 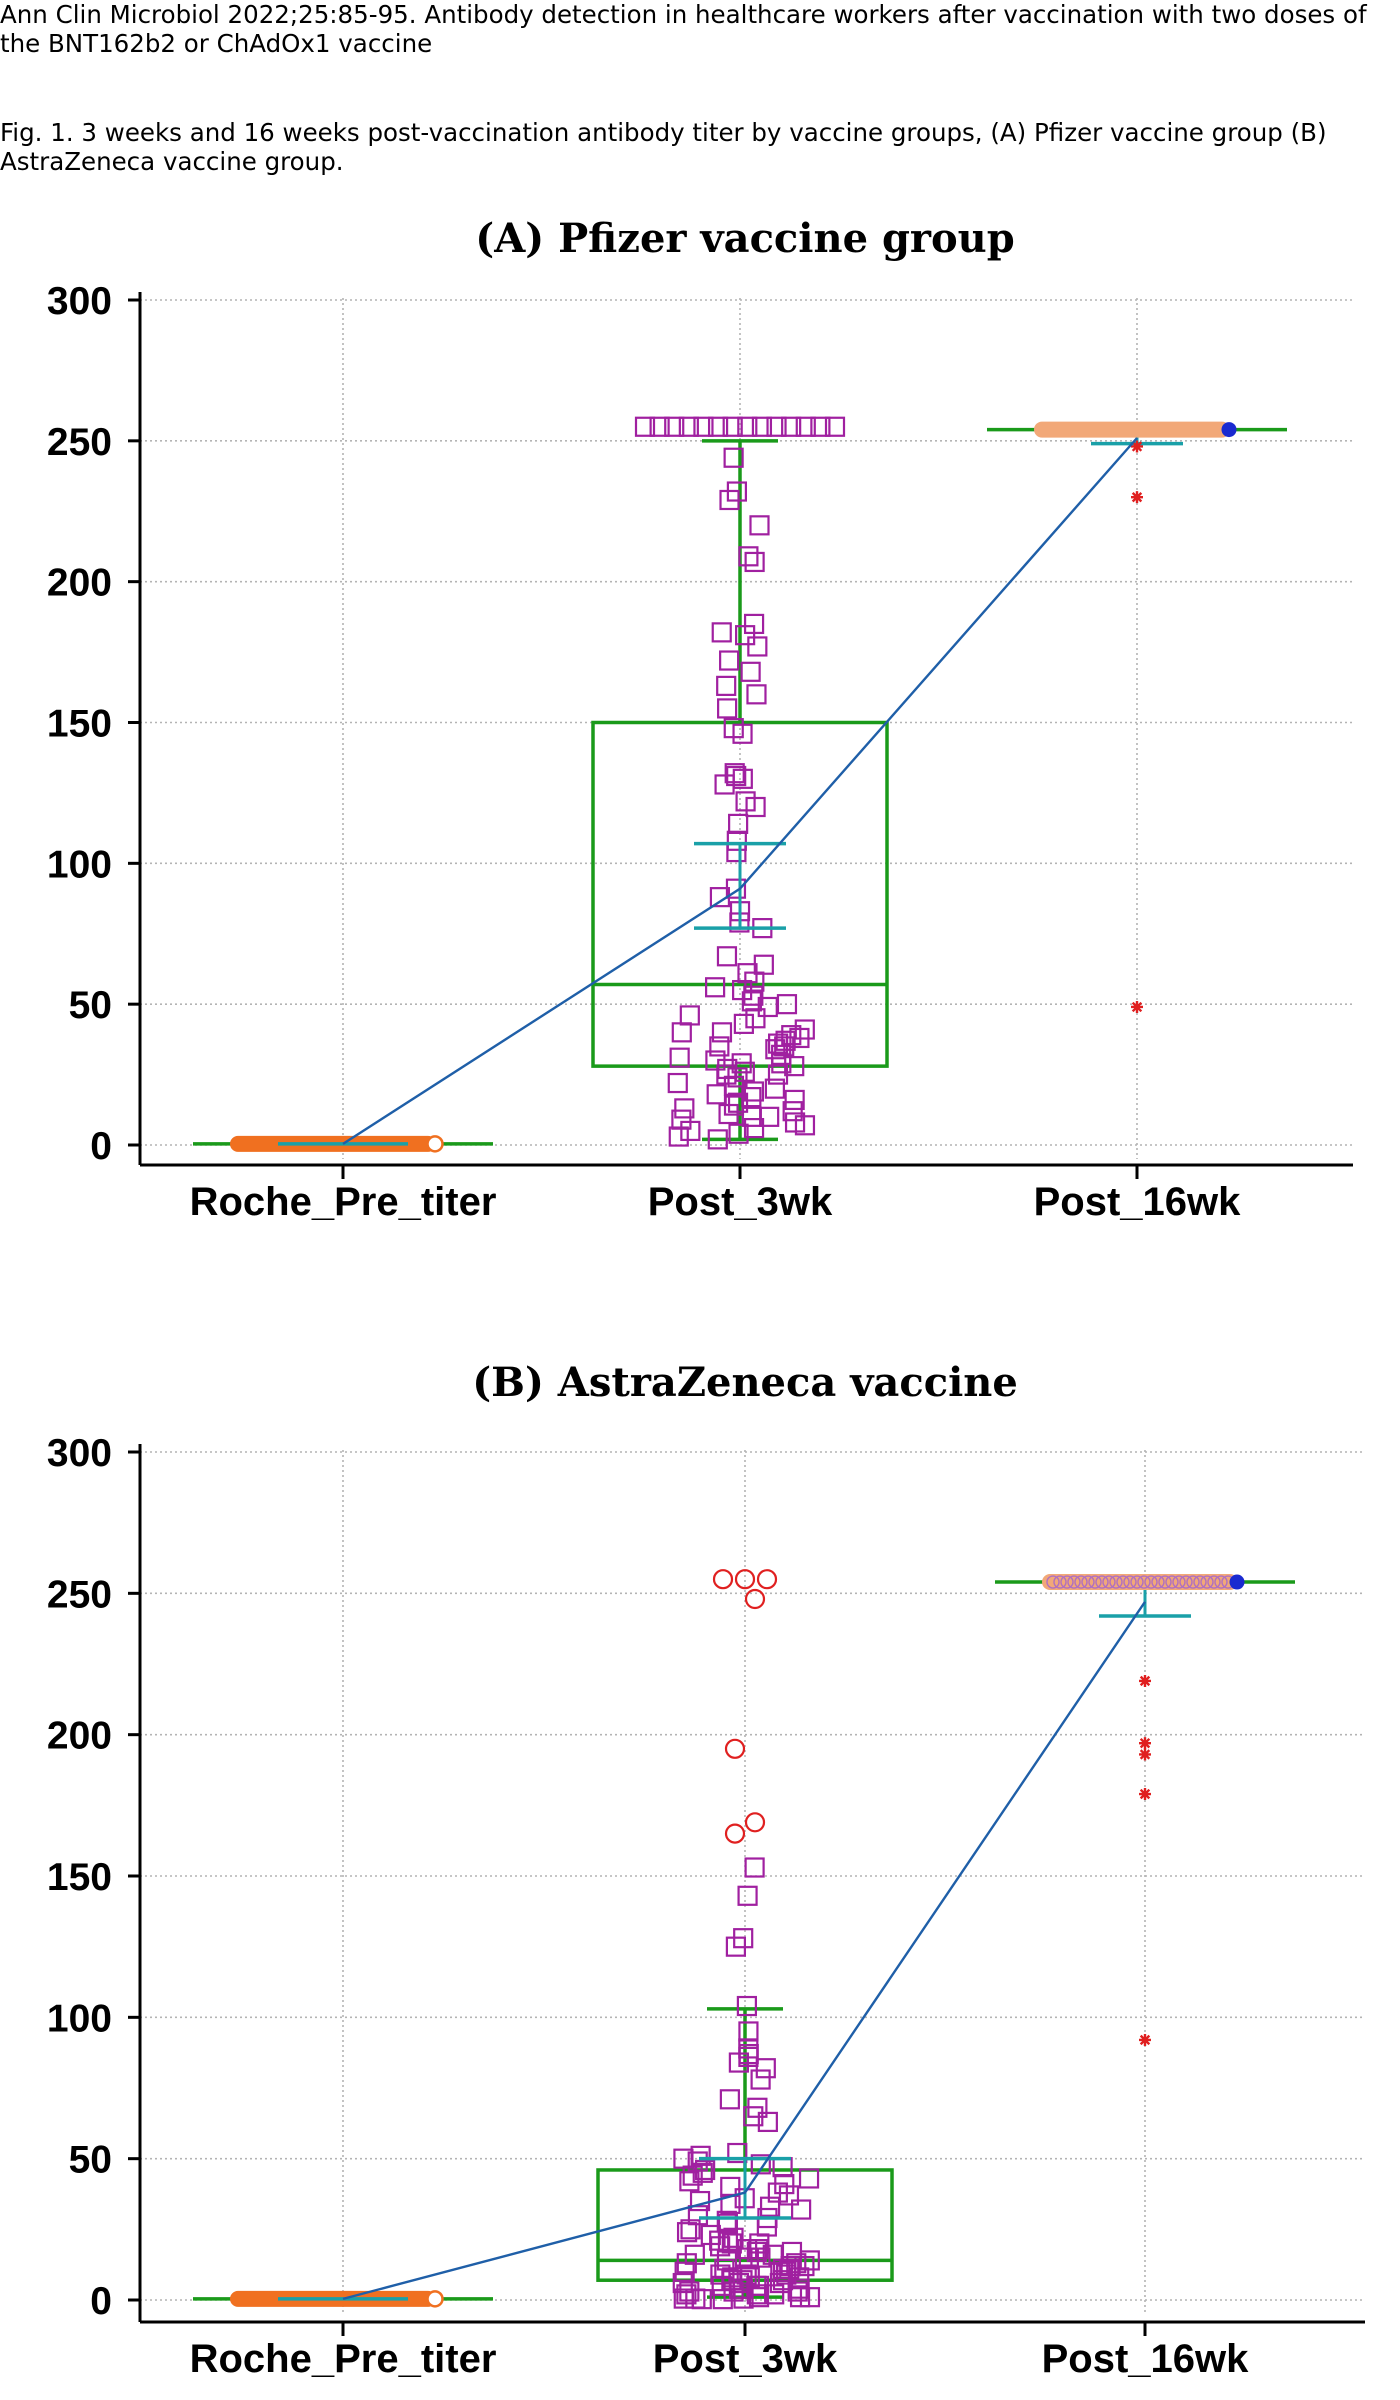 I want to click on x-tick-label: Post_16wk, so click(x=1138, y=1202).